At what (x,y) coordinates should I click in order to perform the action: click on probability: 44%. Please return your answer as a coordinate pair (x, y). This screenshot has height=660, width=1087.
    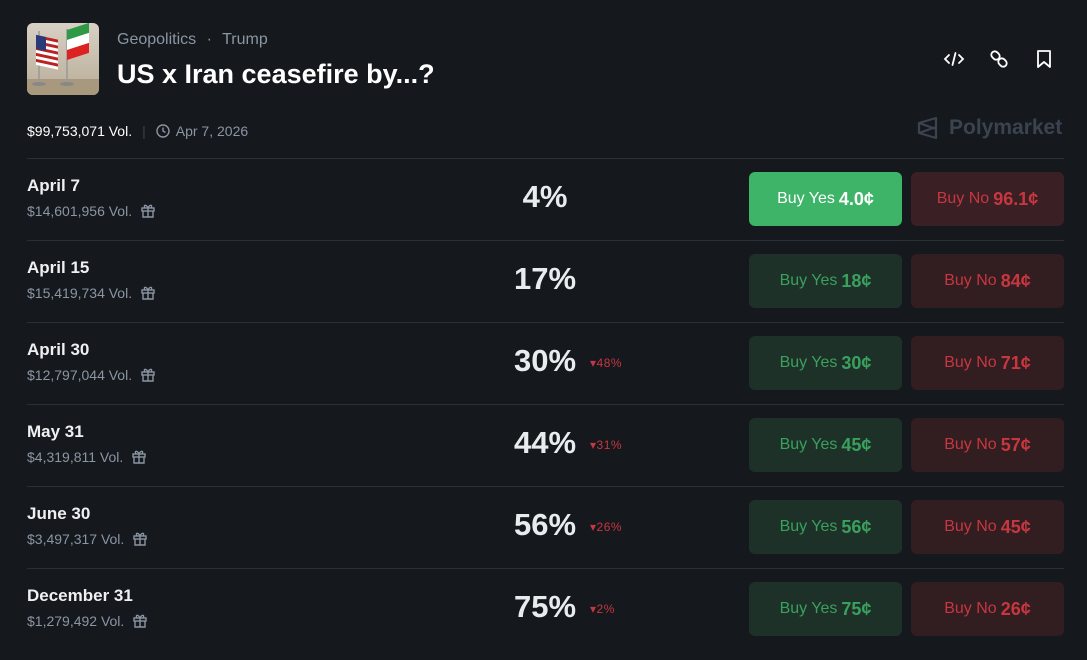
    Looking at the image, I should click on (545, 442).